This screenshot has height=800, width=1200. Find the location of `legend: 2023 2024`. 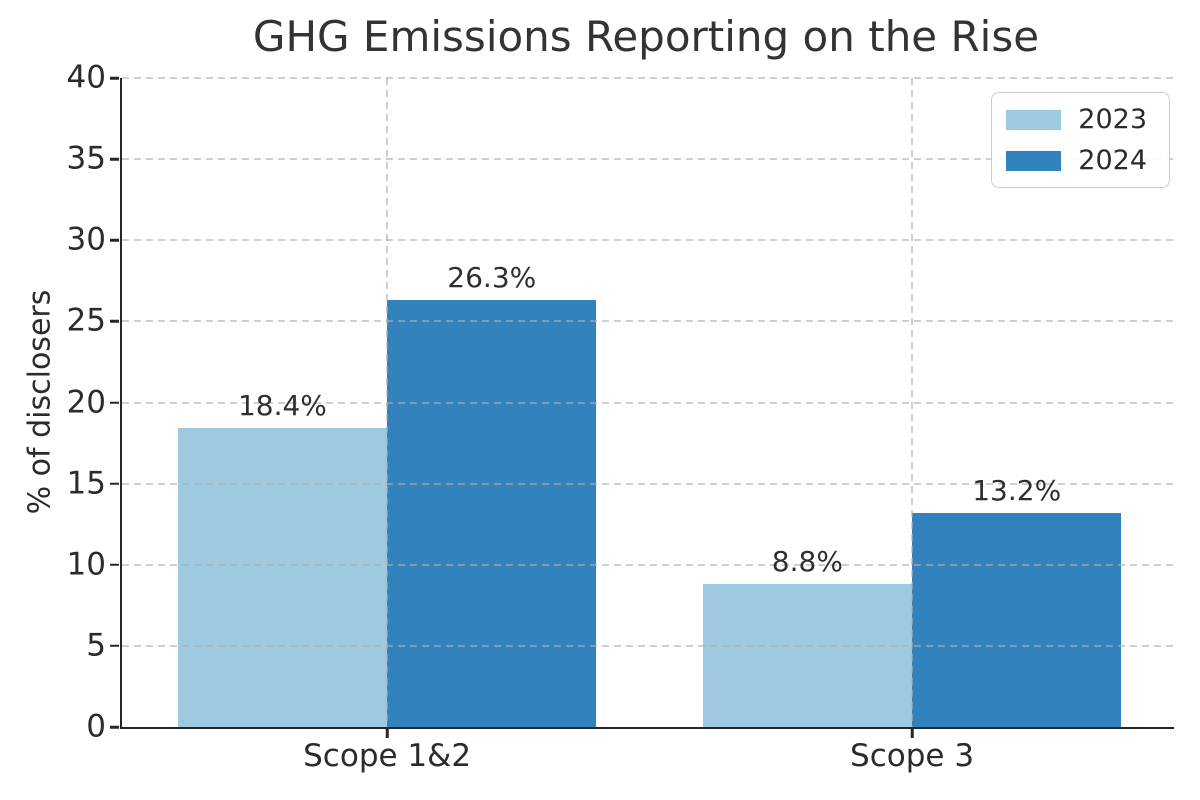

legend: 2023 2024 is located at coordinates (1080, 140).